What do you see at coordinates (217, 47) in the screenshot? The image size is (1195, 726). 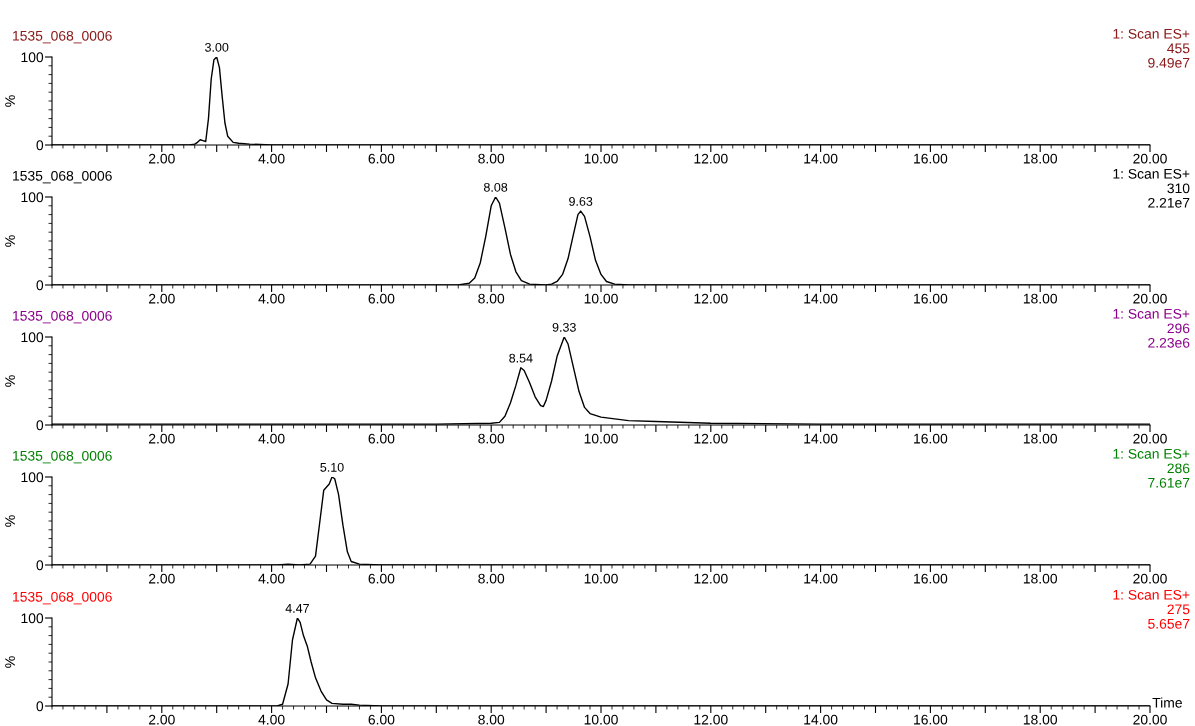 I see `annotation: 3.00` at bounding box center [217, 47].